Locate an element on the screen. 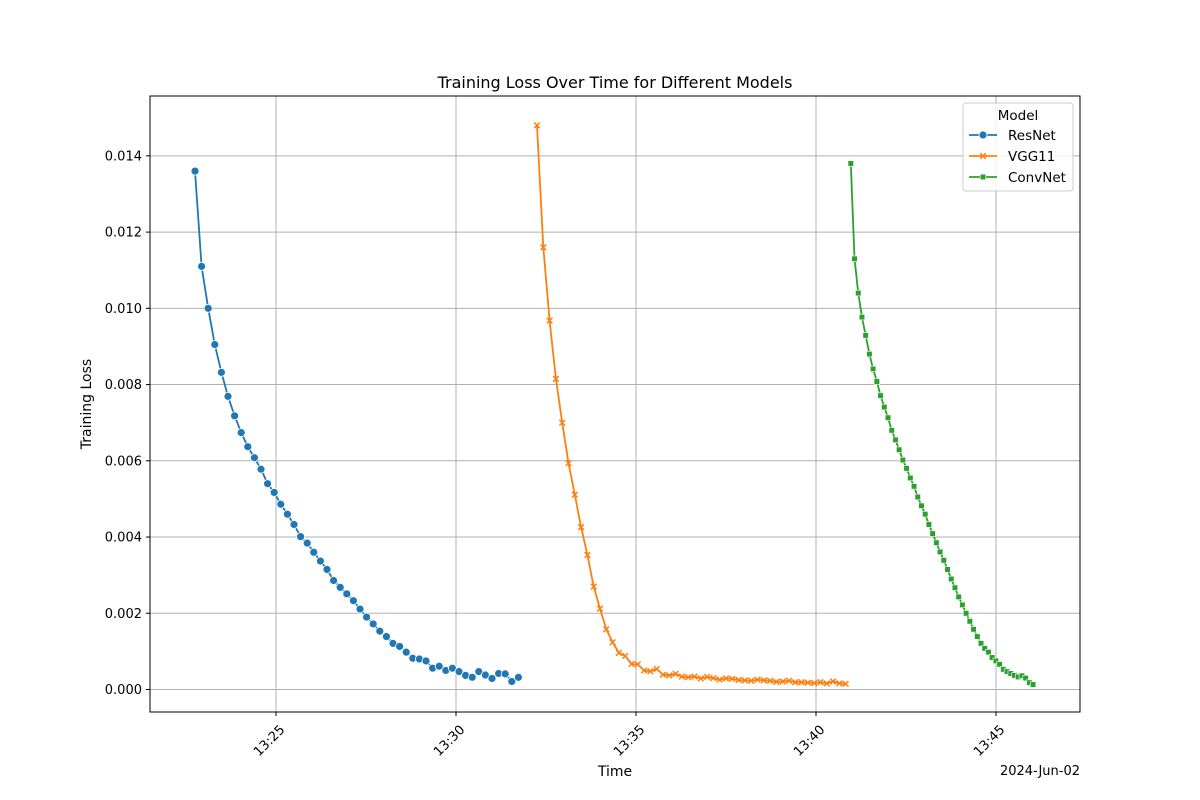 Image resolution: width=1200 pixels, height=800 pixels. legend-box is located at coordinates (1018, 147).